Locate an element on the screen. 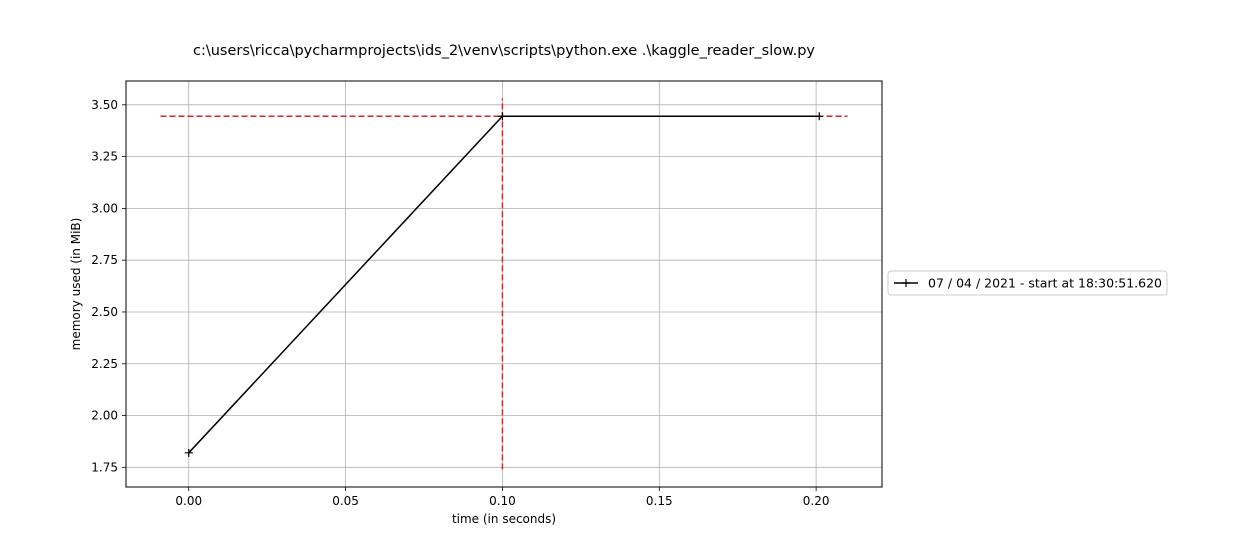 This screenshot has height=540, width=1260. legend-box is located at coordinates (1027, 283).